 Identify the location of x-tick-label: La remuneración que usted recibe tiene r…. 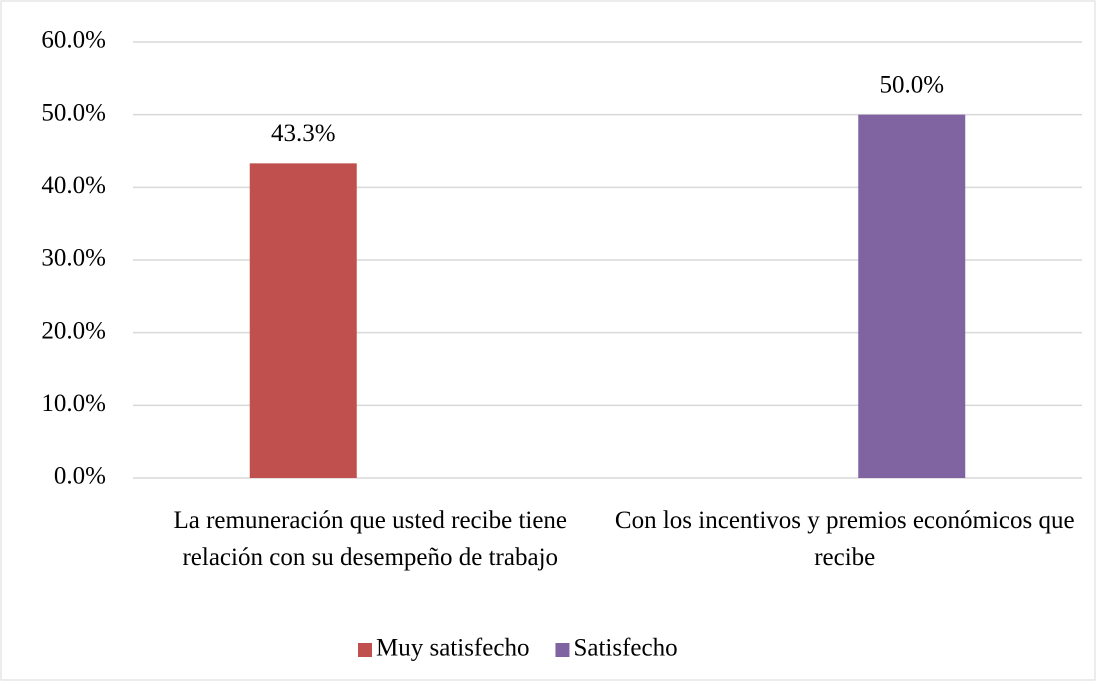
(370, 539).